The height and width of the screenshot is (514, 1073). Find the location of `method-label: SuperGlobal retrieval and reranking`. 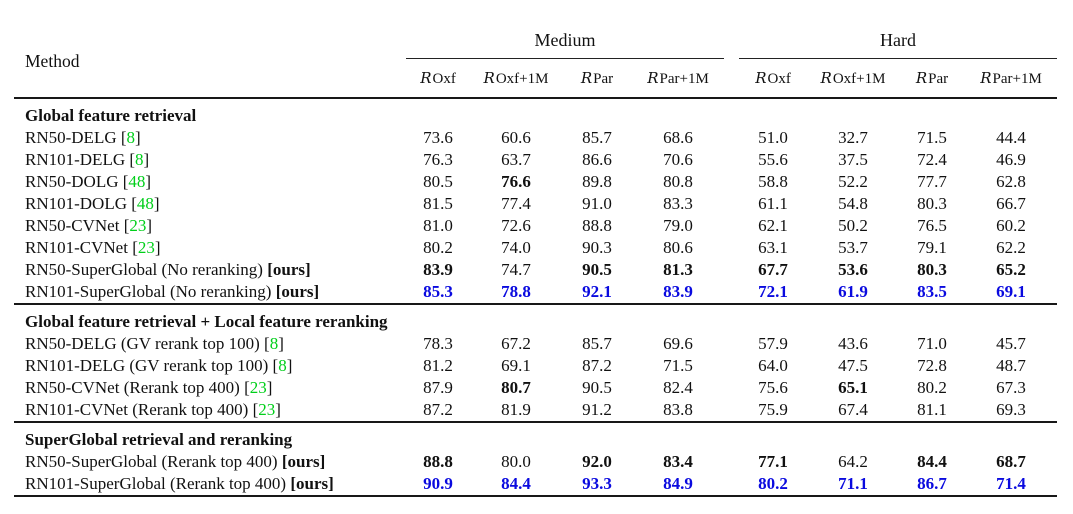

method-label: SuperGlobal retrieval and reranking is located at coordinates (159, 439).